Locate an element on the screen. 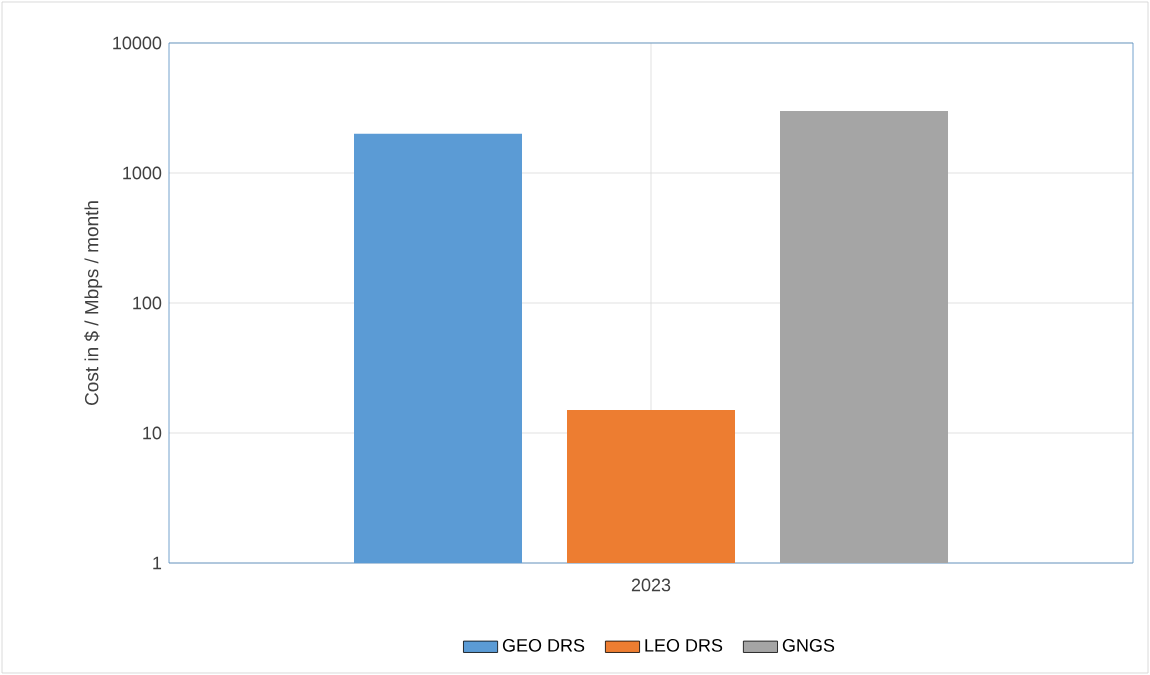 The width and height of the screenshot is (1150, 675). legend-label: LEO DRS is located at coordinates (684, 645).